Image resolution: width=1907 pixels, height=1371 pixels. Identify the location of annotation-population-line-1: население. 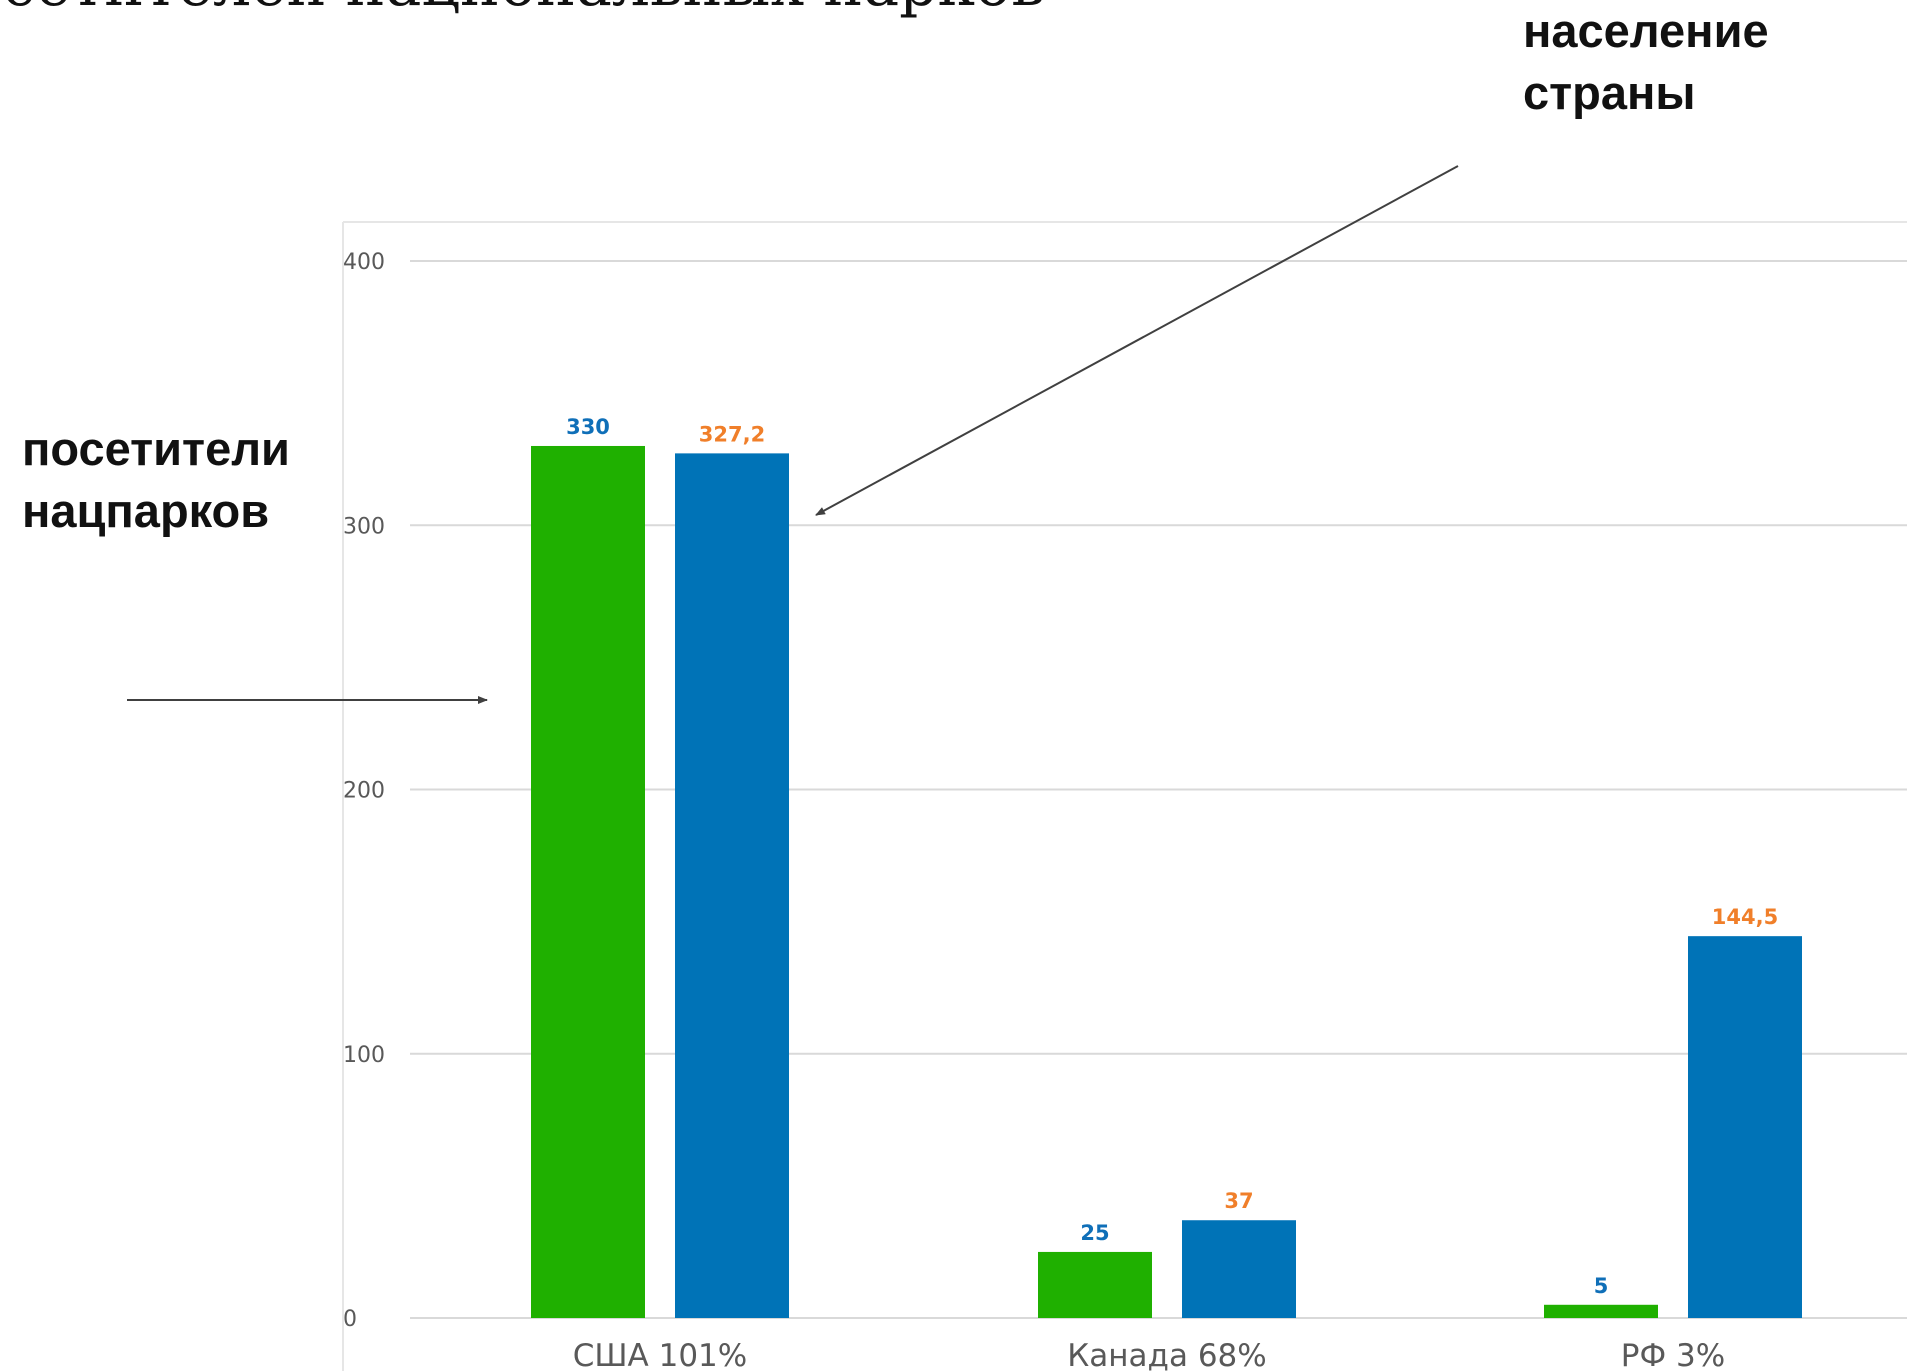
(1646, 30).